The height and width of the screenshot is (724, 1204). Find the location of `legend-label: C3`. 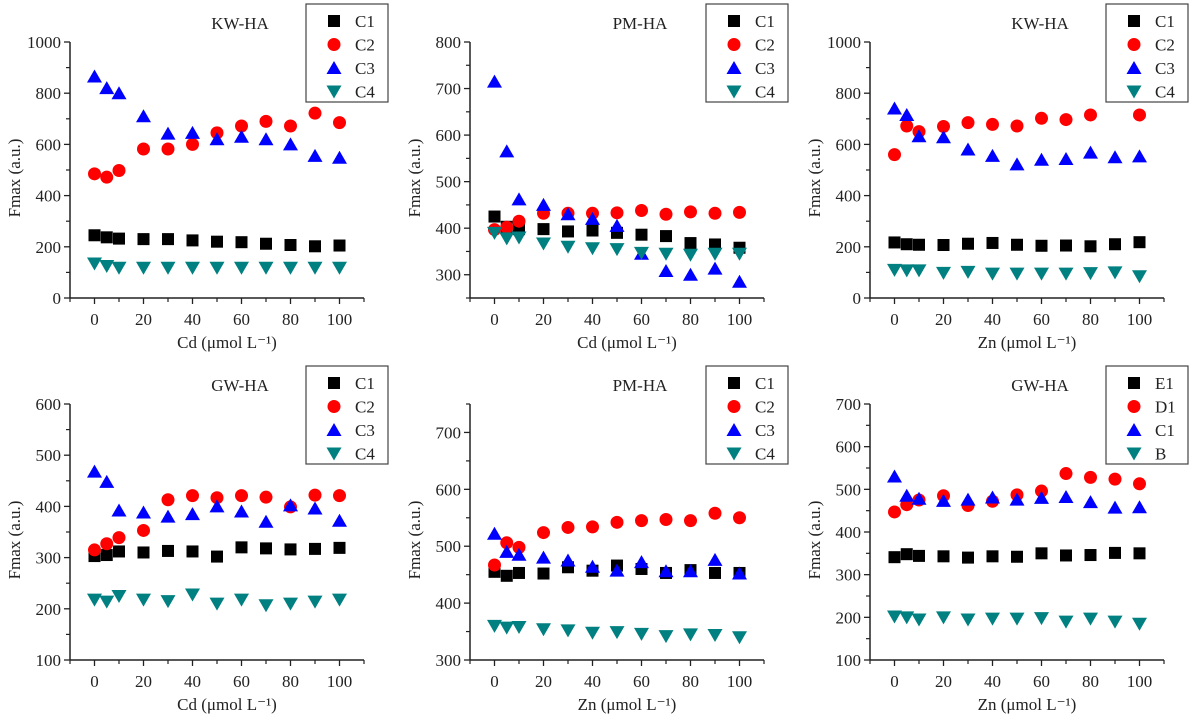

legend-label: C3 is located at coordinates (765, 430).